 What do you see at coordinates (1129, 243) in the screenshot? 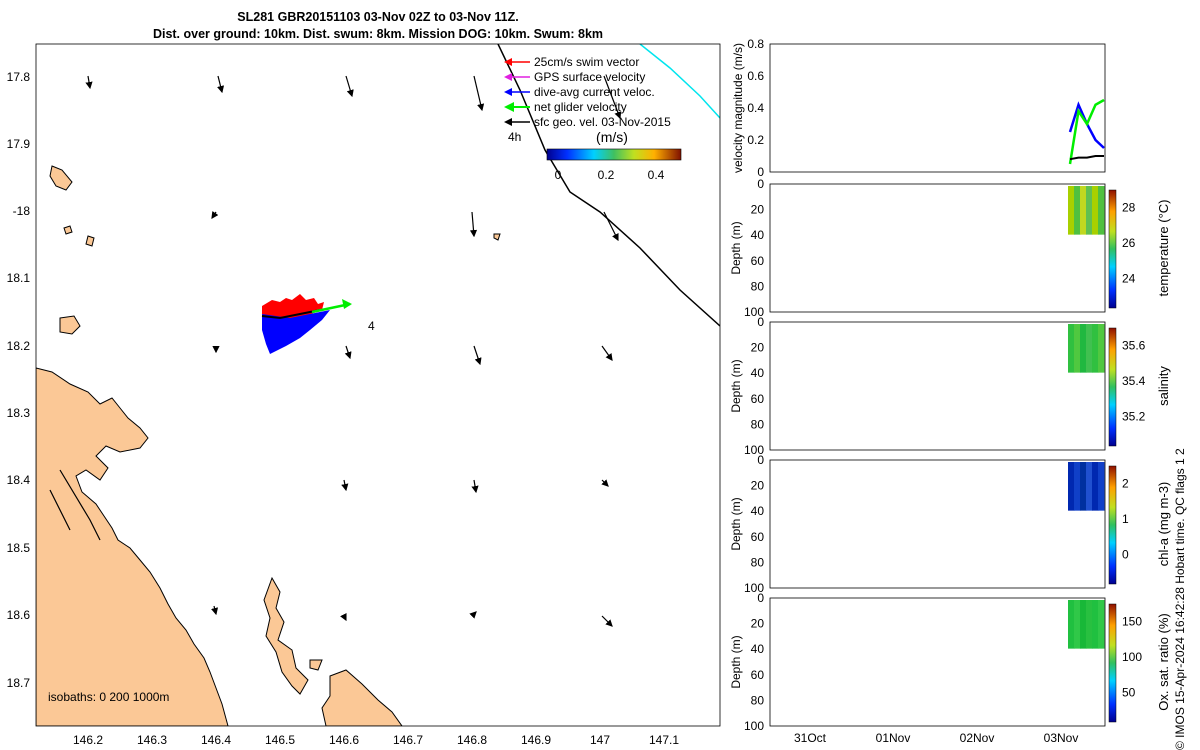
I see `colorbar-tick: 26` at bounding box center [1129, 243].